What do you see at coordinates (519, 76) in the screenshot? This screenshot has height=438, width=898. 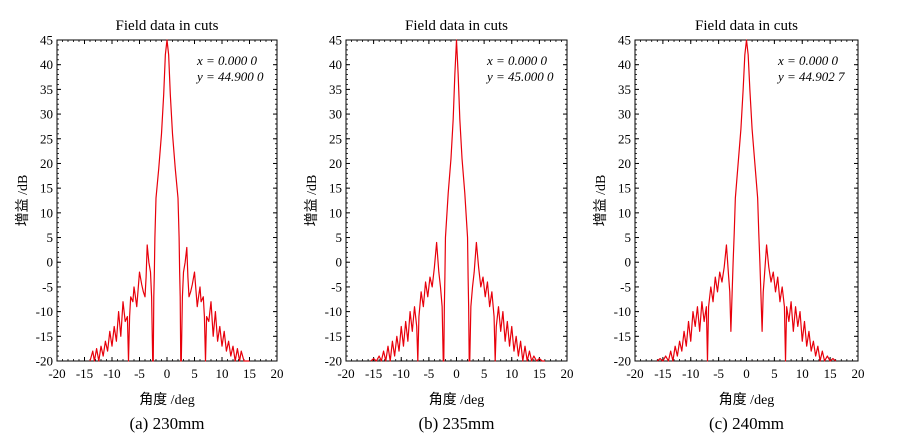 I see `cursor-y-readout: y = 45.000 0` at bounding box center [519, 76].